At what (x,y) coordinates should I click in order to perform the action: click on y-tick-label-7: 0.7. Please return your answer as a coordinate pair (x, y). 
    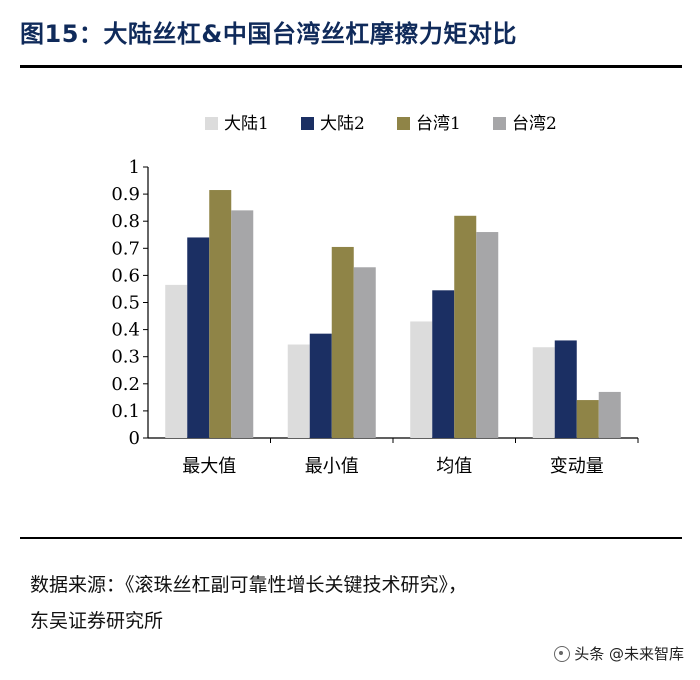
    Looking at the image, I should click on (125, 248).